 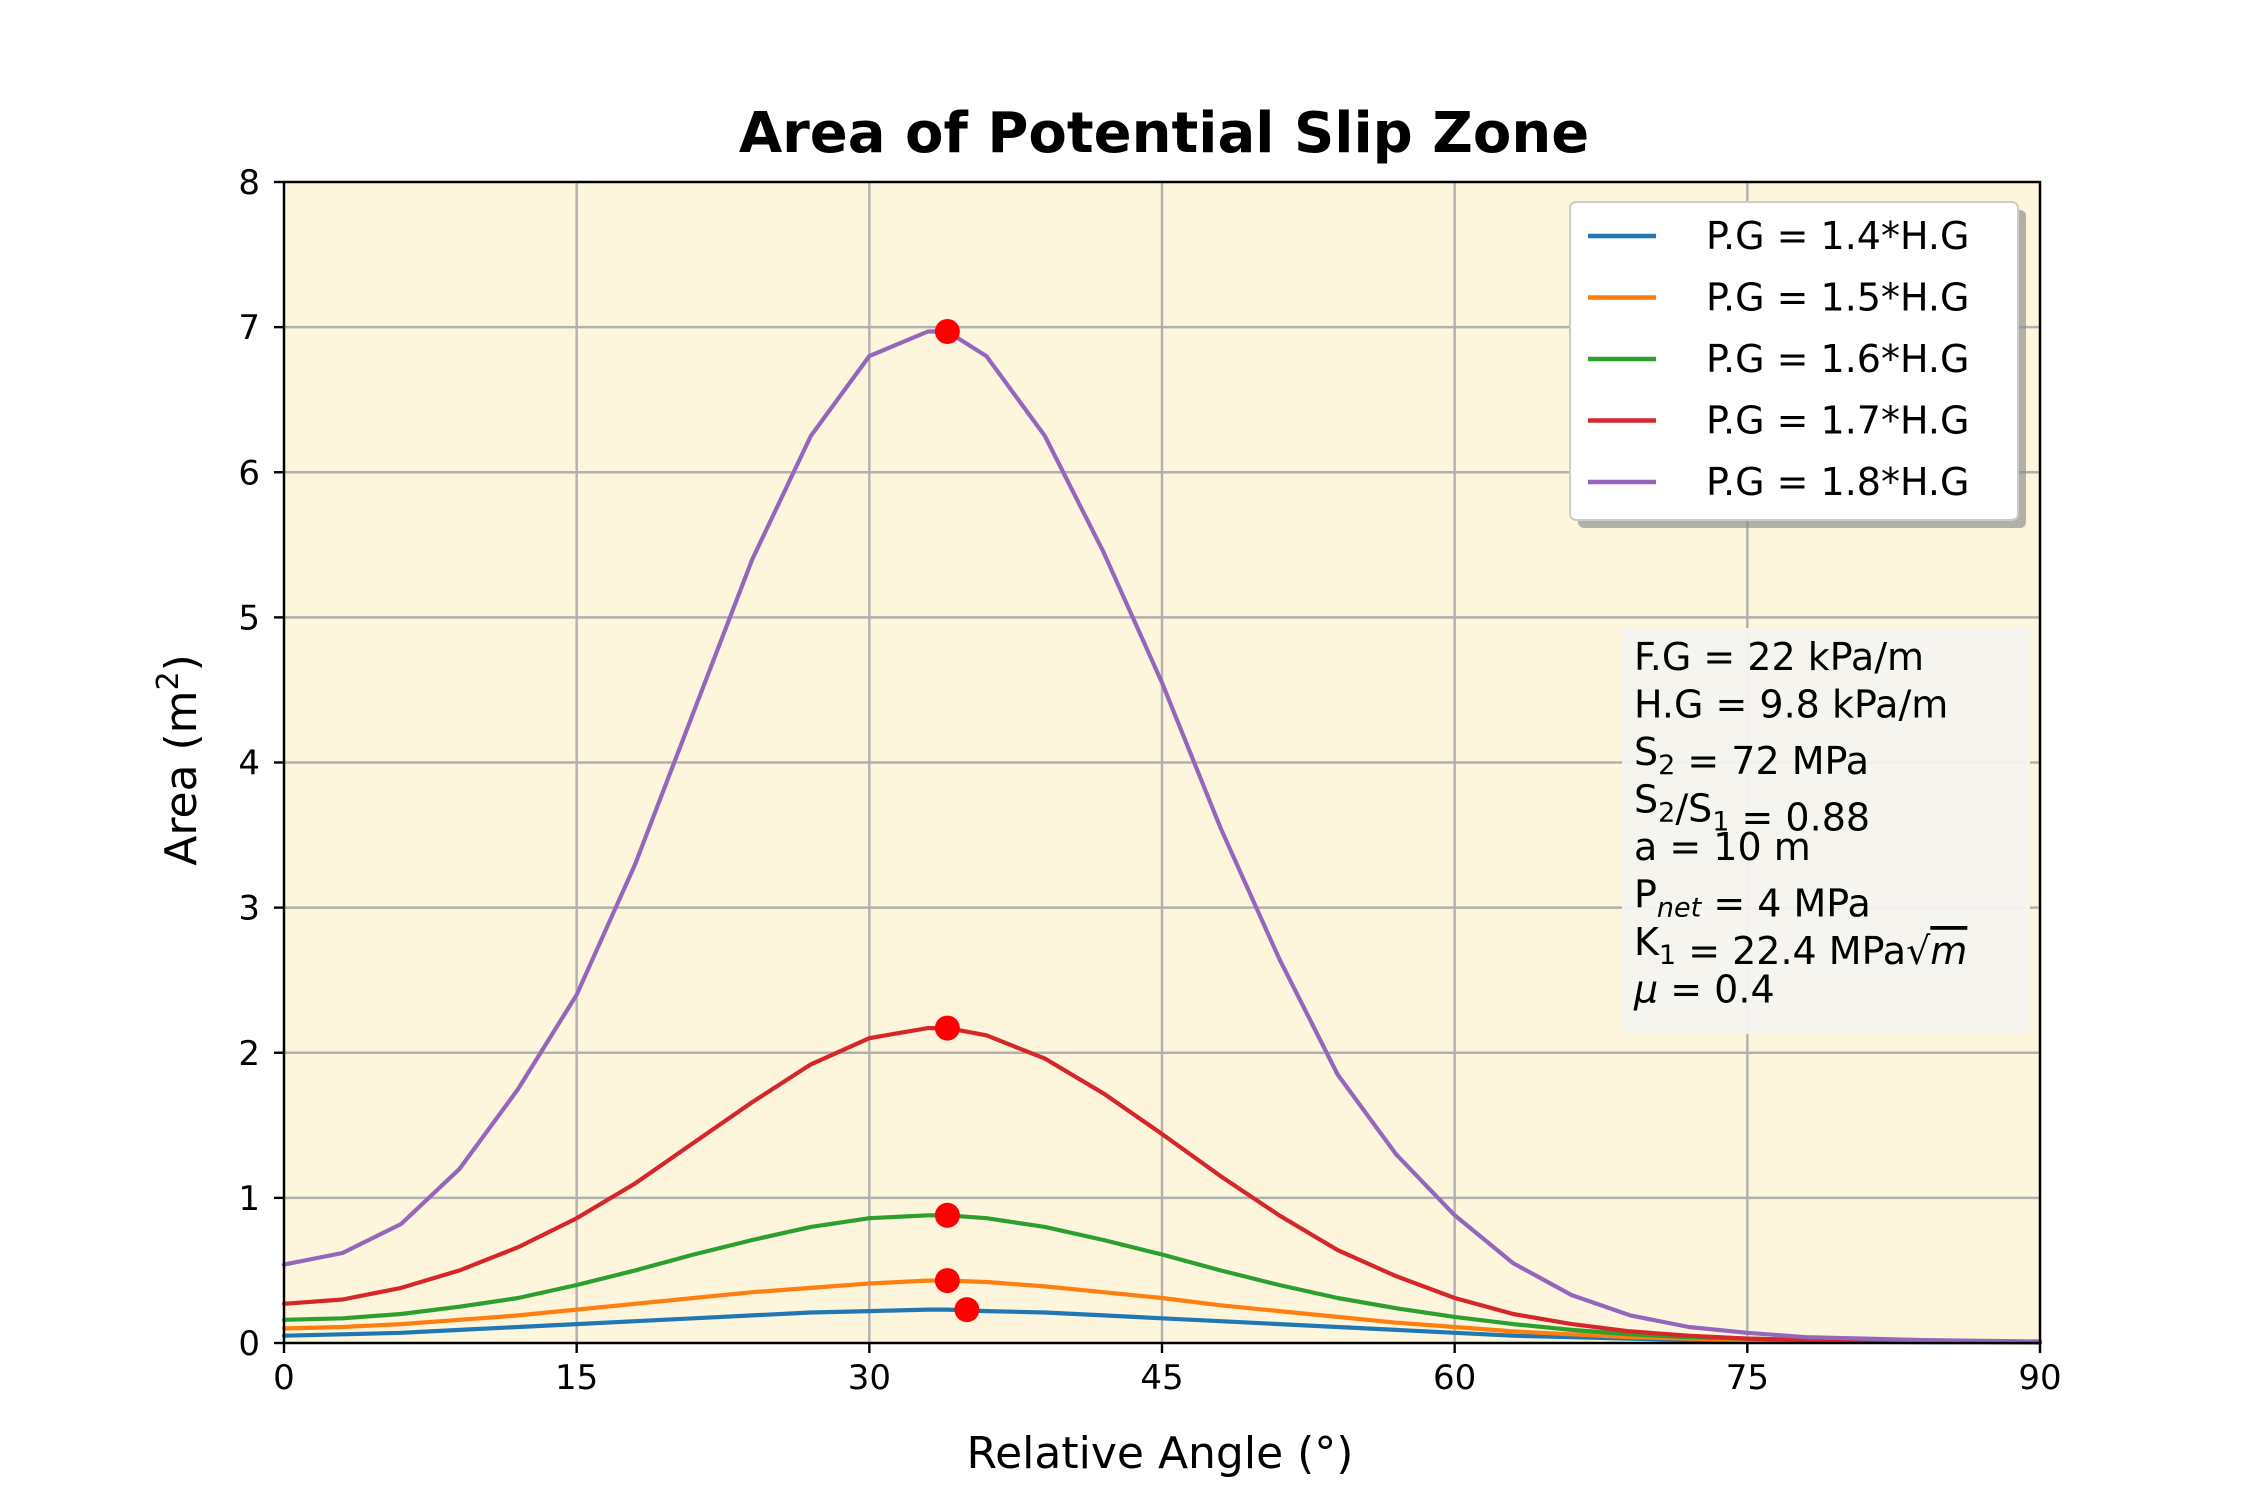 I want to click on annotation-line-2: H.G = 9.8 kPa/m, so click(x=1791, y=705).